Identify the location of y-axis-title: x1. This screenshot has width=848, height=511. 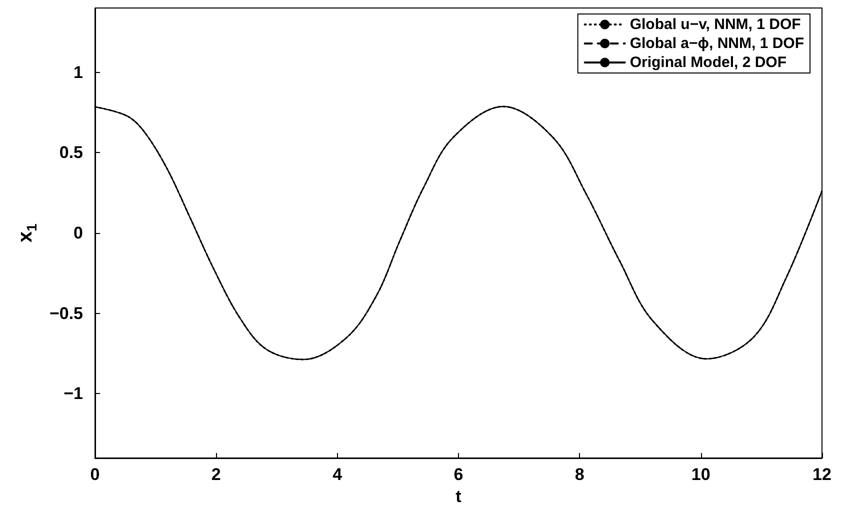
(27, 232).